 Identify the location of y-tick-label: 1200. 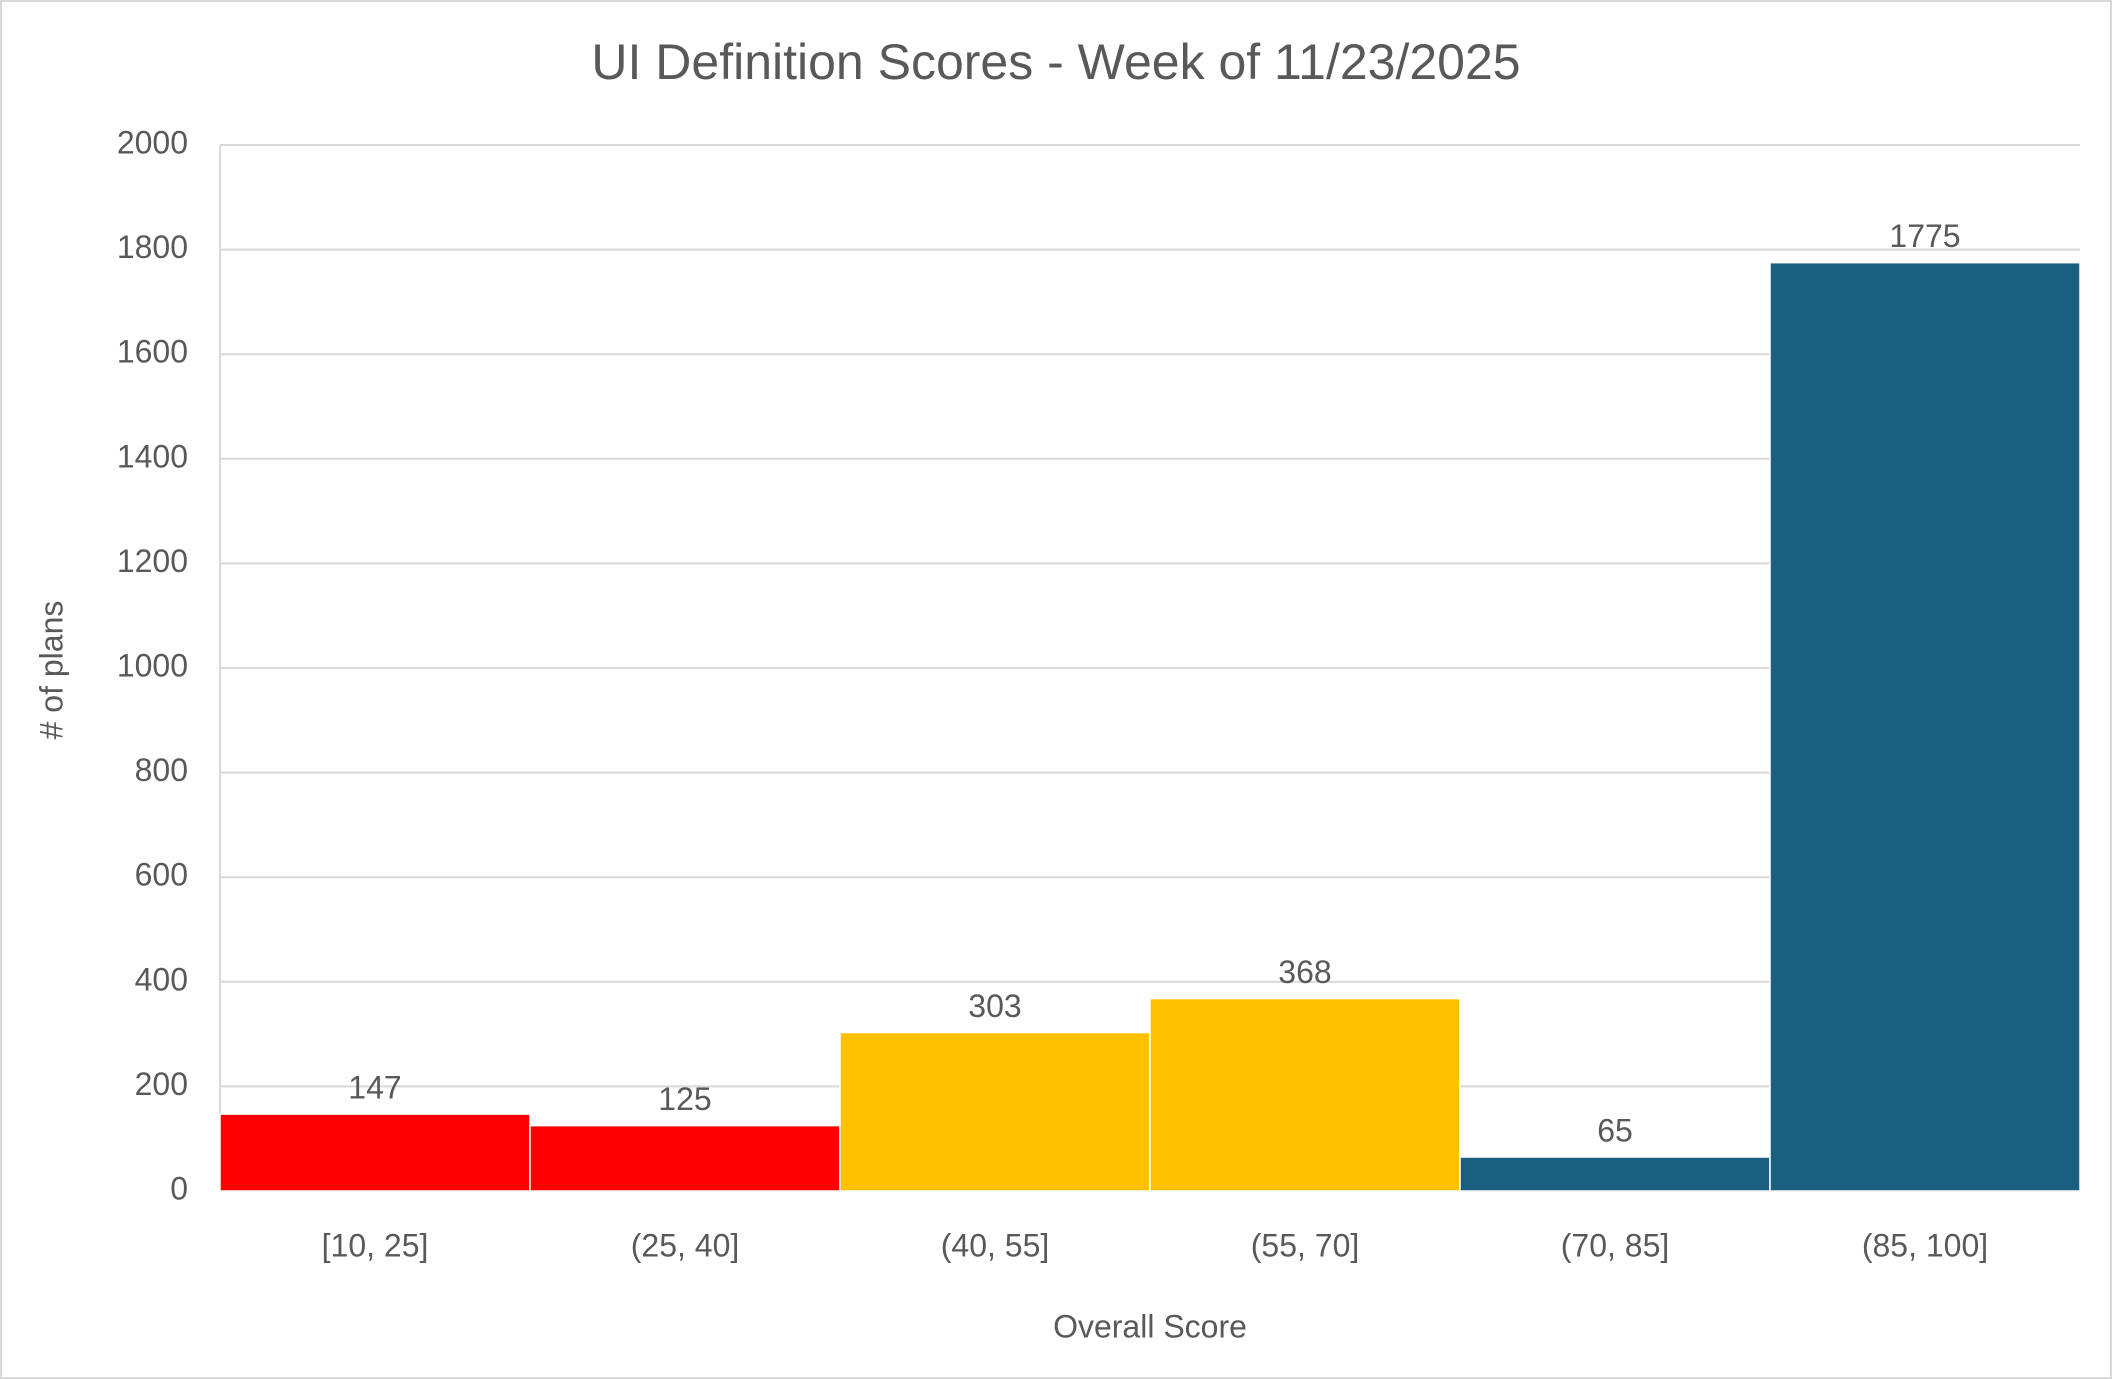
(152, 561).